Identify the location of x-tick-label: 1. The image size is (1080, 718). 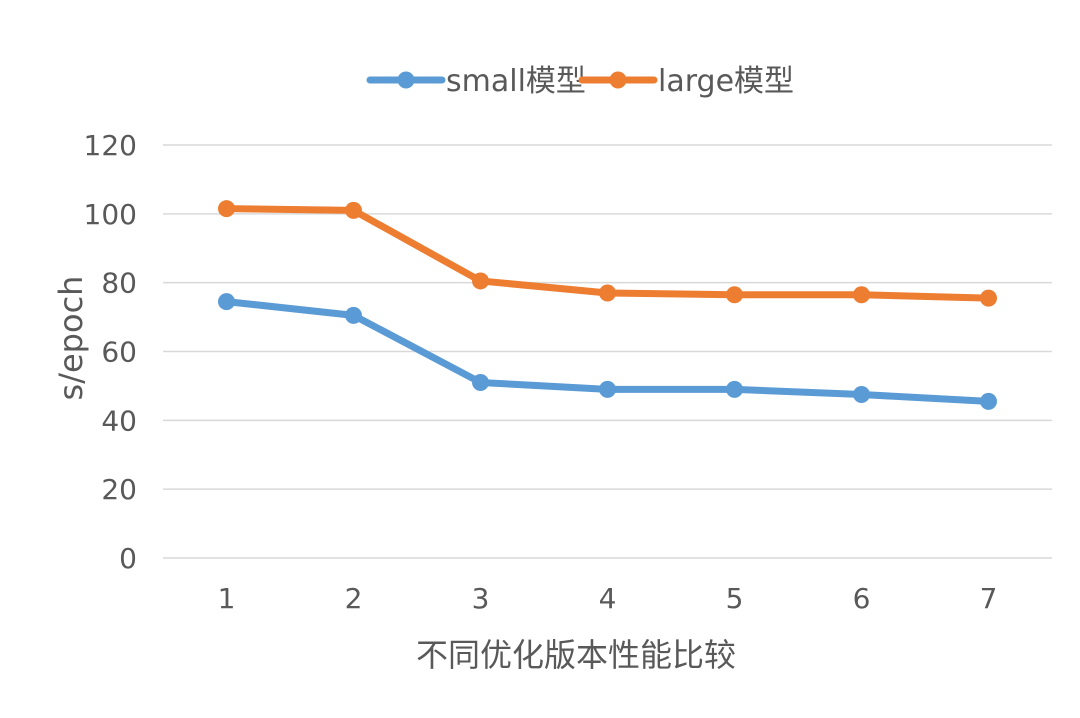
(227, 598).